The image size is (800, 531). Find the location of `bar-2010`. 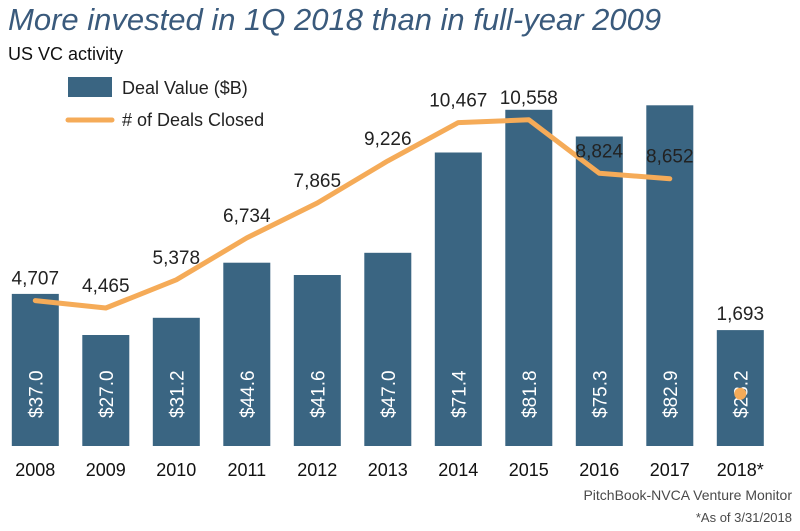

bar-2010 is located at coordinates (176, 381).